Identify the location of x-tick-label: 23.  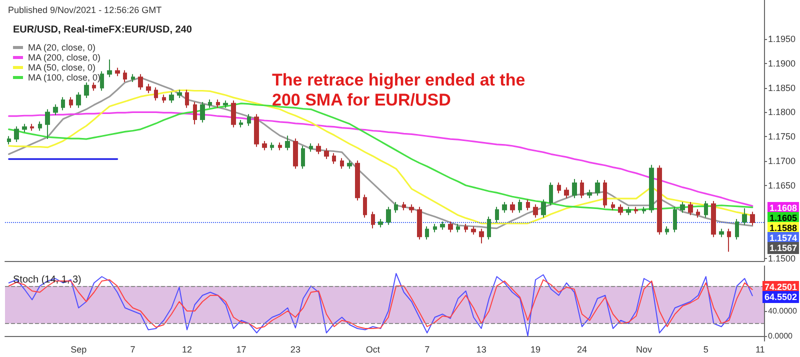
(295, 349).